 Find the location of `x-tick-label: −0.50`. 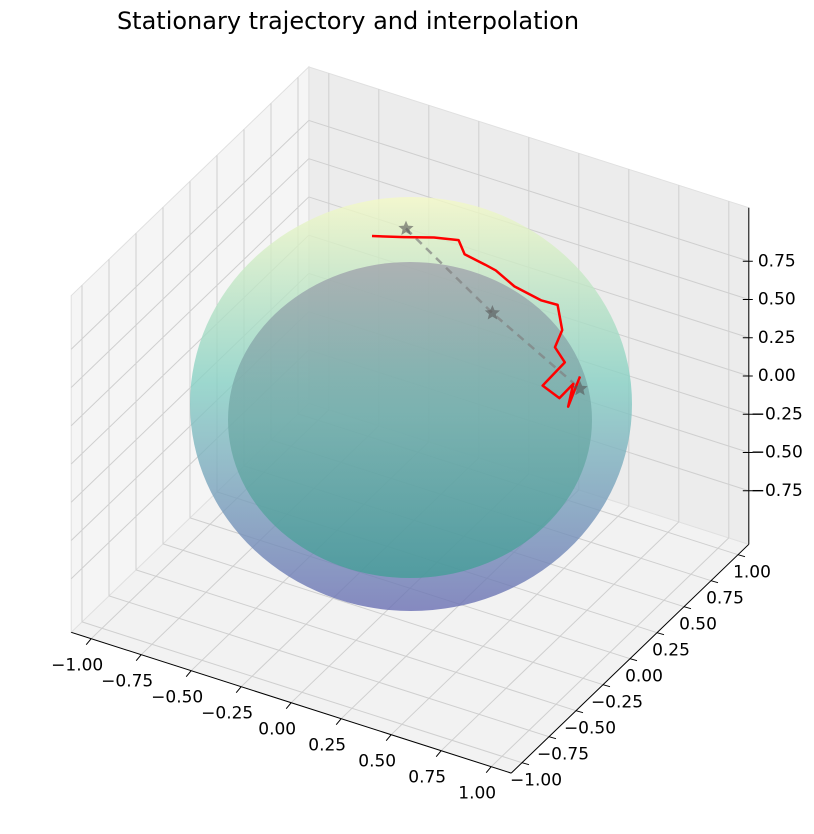

x-tick-label: −0.50 is located at coordinates (177, 698).